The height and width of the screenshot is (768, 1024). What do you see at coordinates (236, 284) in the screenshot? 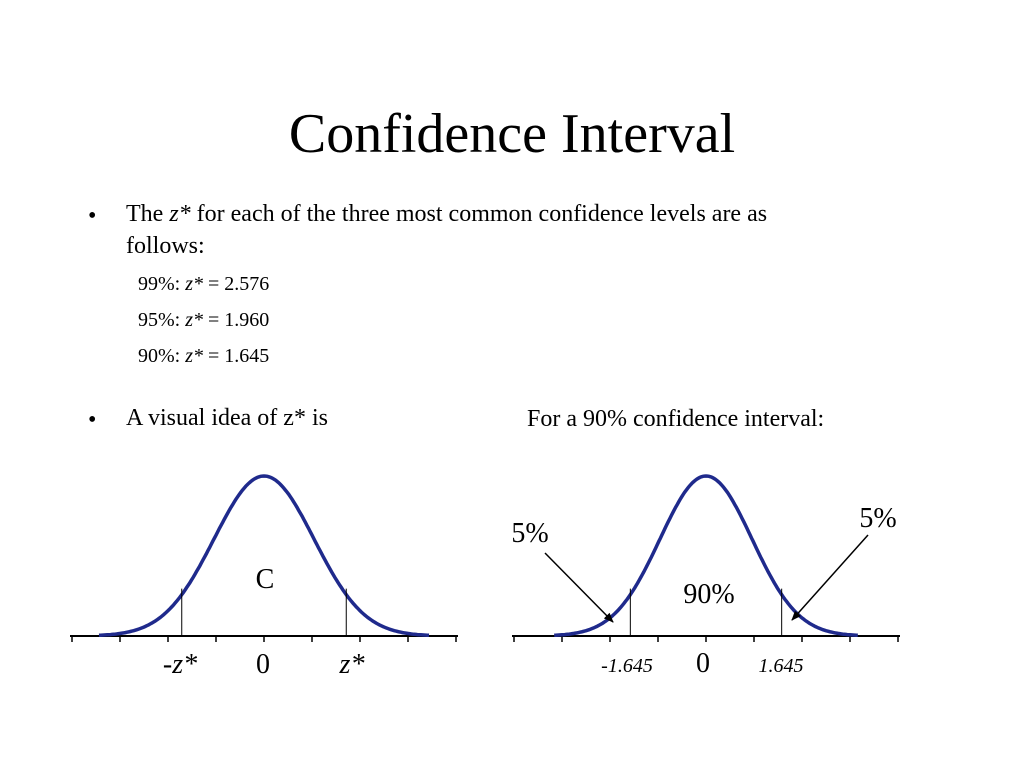
I see `level-value: = 2.576` at bounding box center [236, 284].